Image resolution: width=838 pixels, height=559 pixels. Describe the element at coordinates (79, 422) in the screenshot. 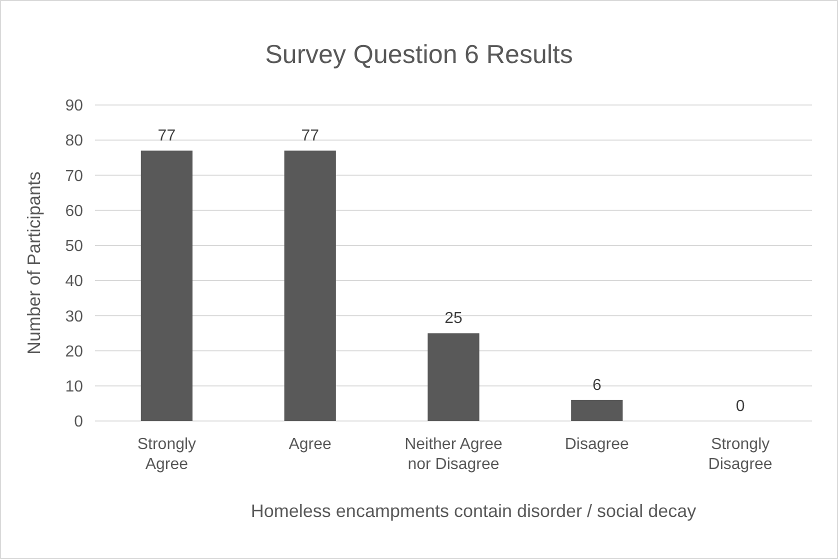

I see `y-tick-label: 0` at that location.